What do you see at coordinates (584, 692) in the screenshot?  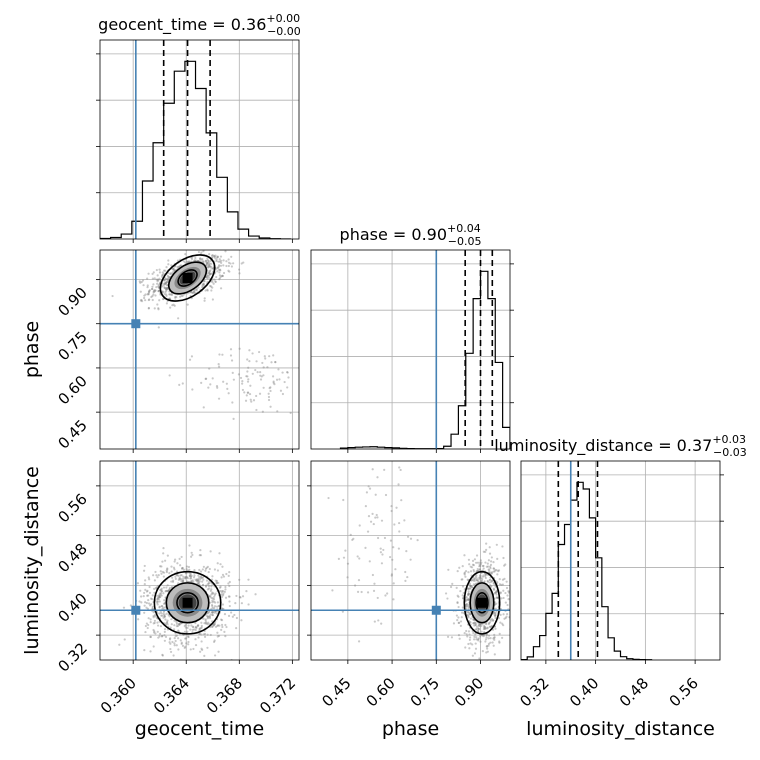 I see `x-tick-label: 0.40` at bounding box center [584, 692].